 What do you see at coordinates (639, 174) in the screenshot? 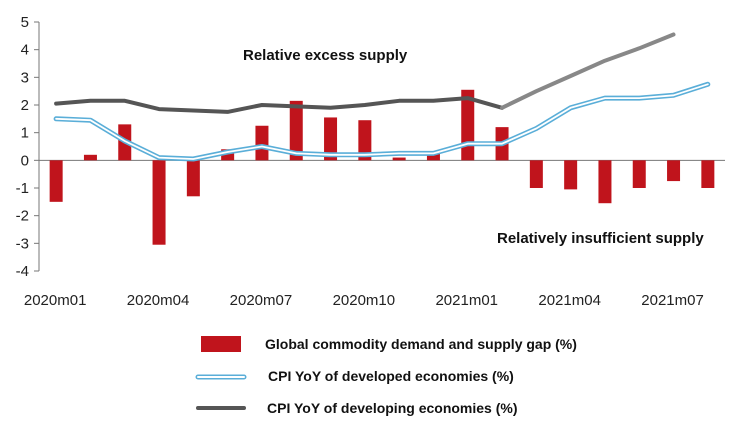
I see `bar-2021m06` at bounding box center [639, 174].